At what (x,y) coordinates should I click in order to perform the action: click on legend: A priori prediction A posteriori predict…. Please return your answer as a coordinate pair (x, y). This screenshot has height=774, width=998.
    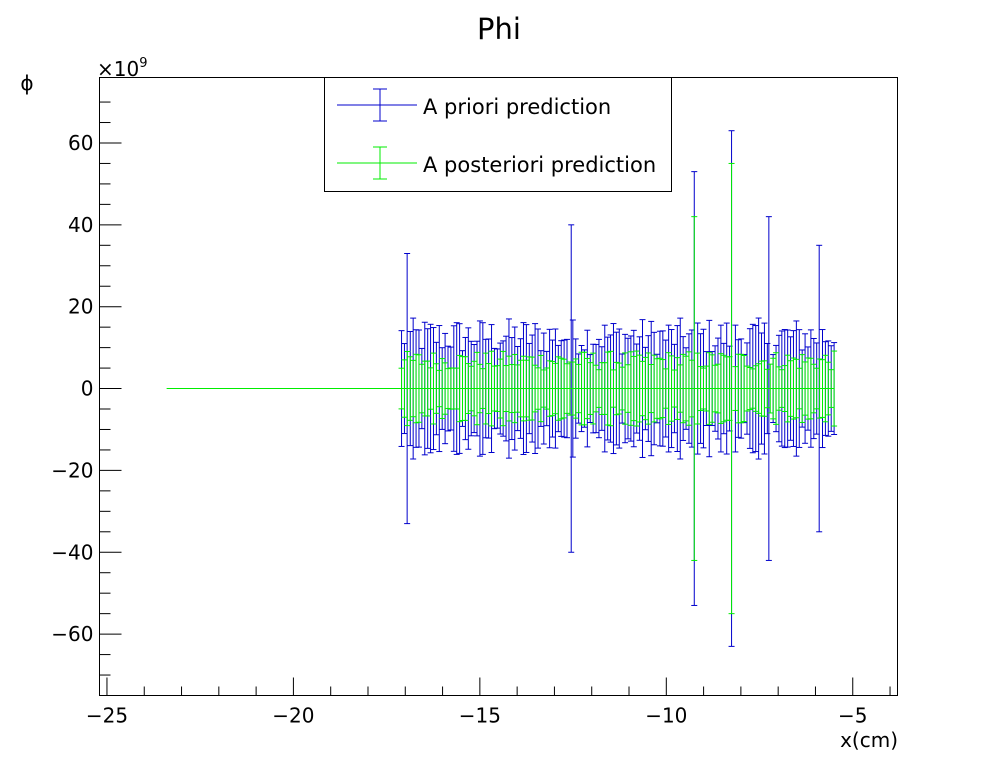
    Looking at the image, I should click on (498, 134).